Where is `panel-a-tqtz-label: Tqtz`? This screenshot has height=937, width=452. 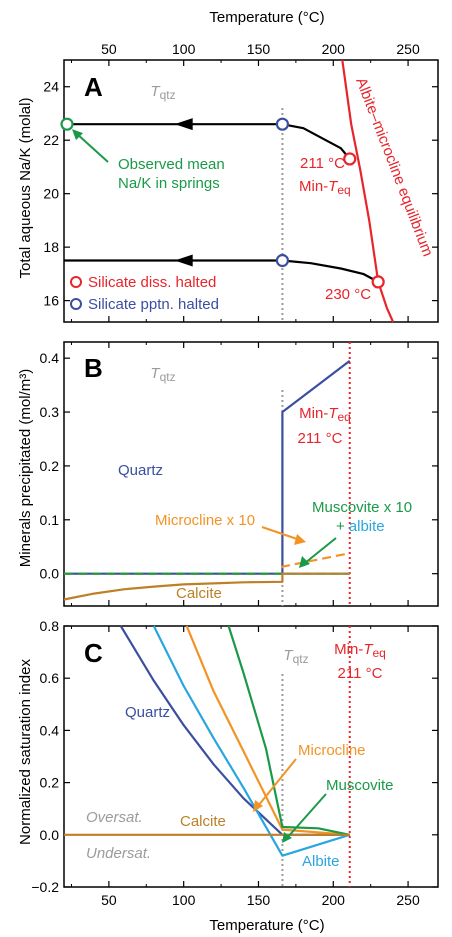
panel-a-tqtz-label: Tqtz is located at coordinates (162, 92).